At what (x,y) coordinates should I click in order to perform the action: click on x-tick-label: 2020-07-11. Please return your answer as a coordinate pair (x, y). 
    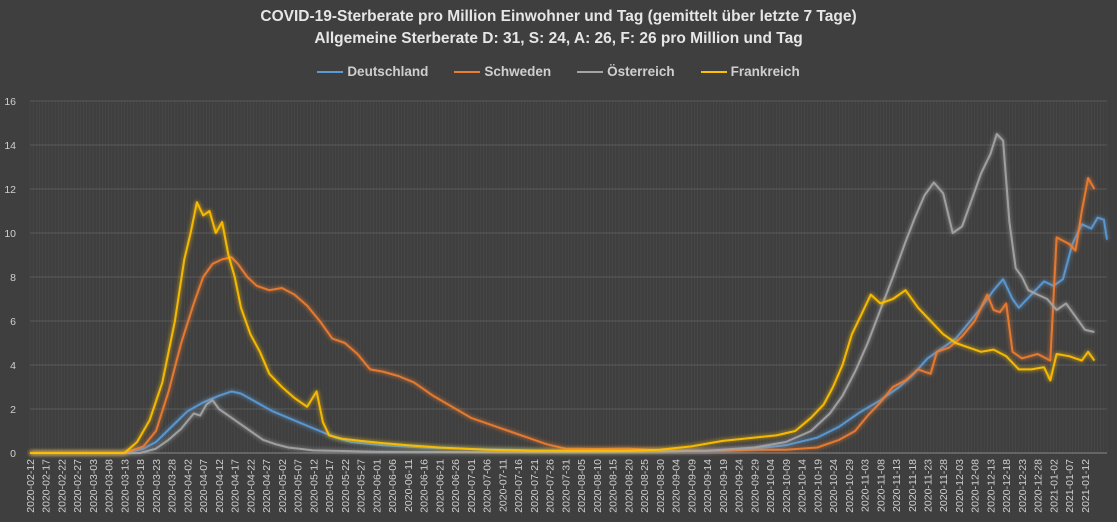
    Looking at the image, I should click on (503, 485).